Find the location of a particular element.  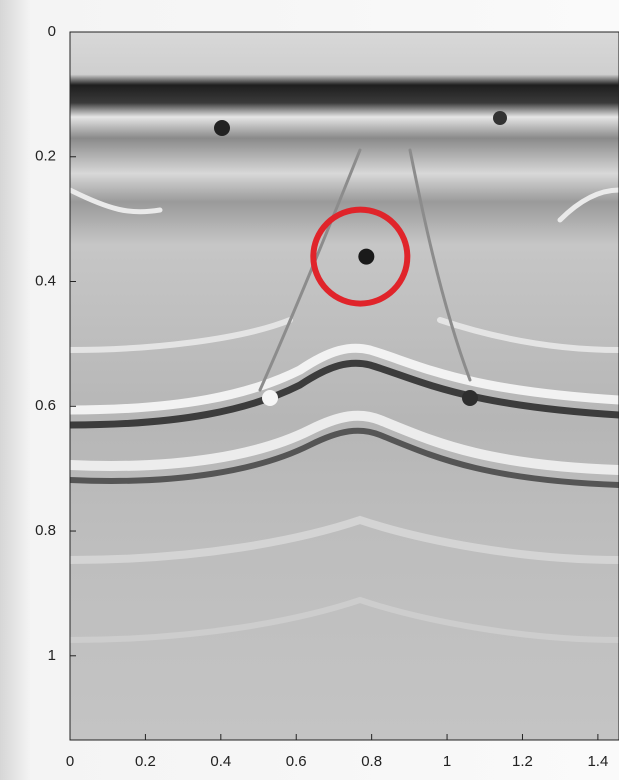

x-tick-label: 0.8 is located at coordinates (371, 761).